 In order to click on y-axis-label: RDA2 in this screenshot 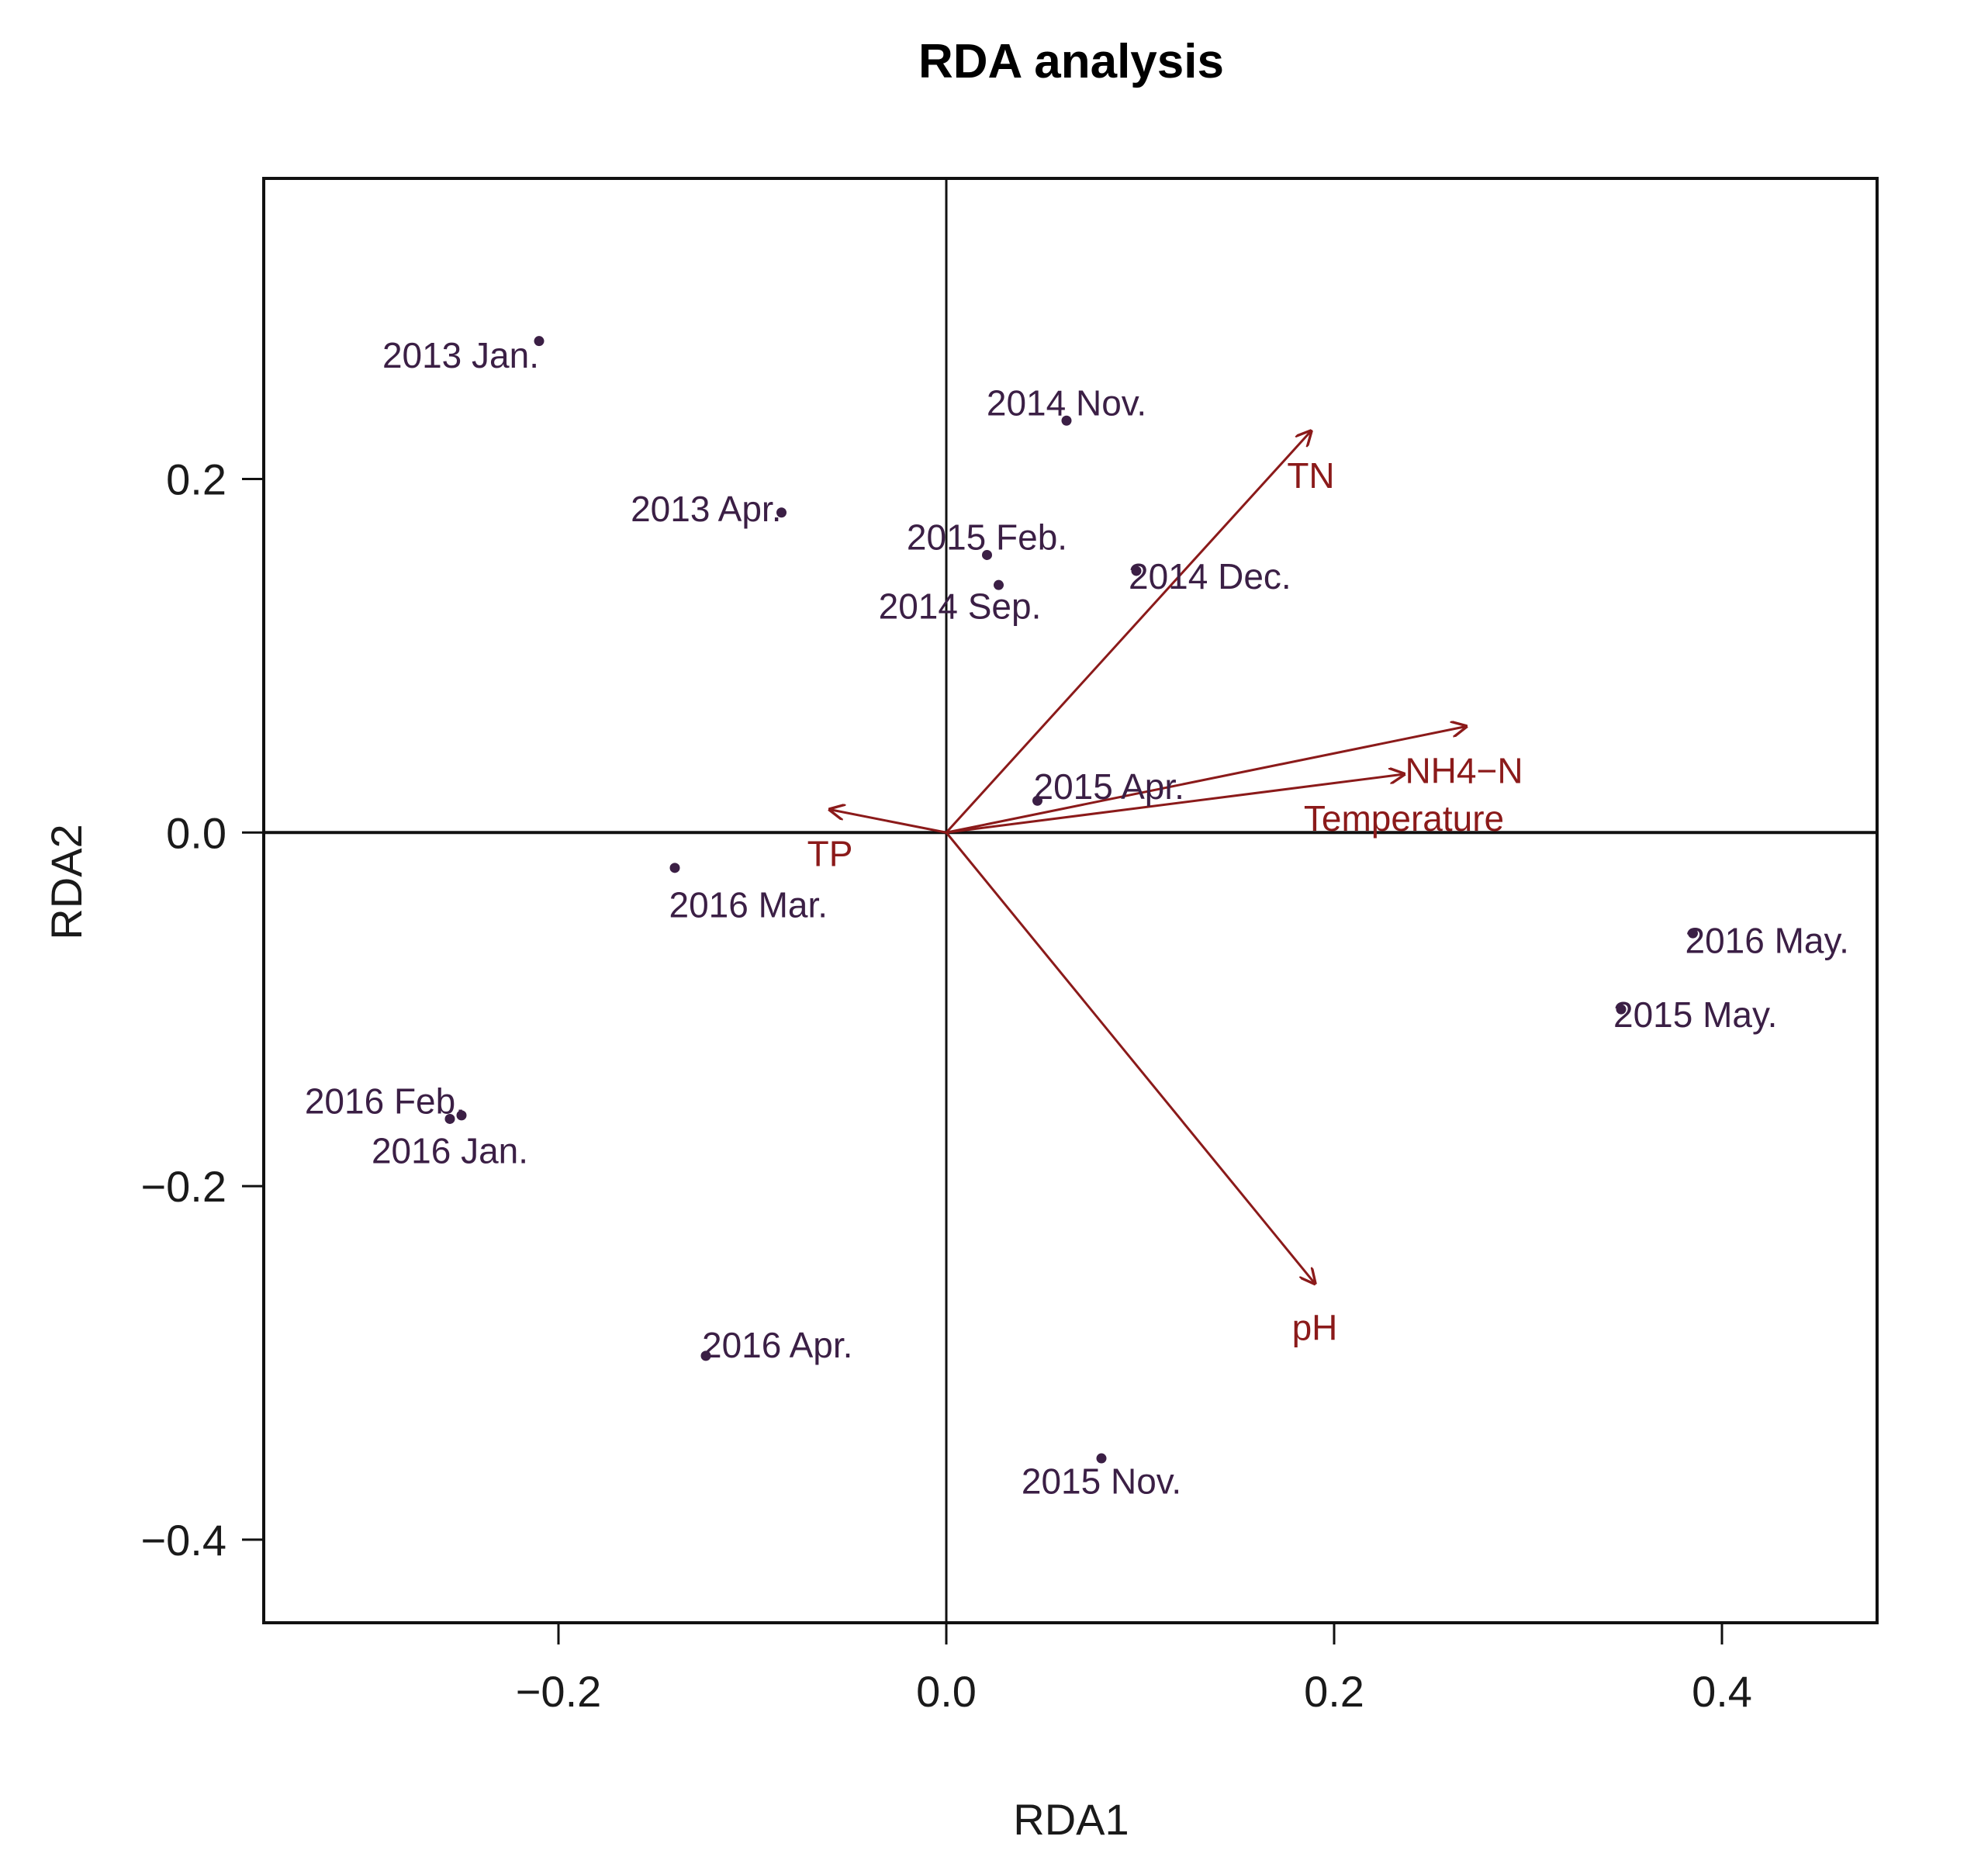, I will do `click(66, 882)`.